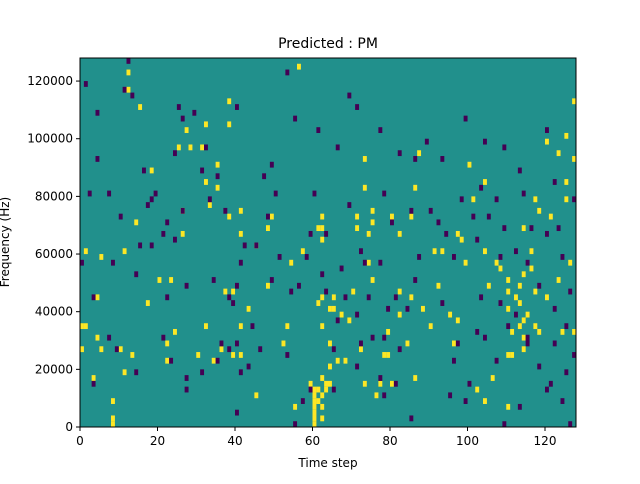 Image resolution: width=640 pixels, height=484 pixels. Describe the element at coordinates (327, 463) in the screenshot. I see `x-axis-label: Time step` at that location.